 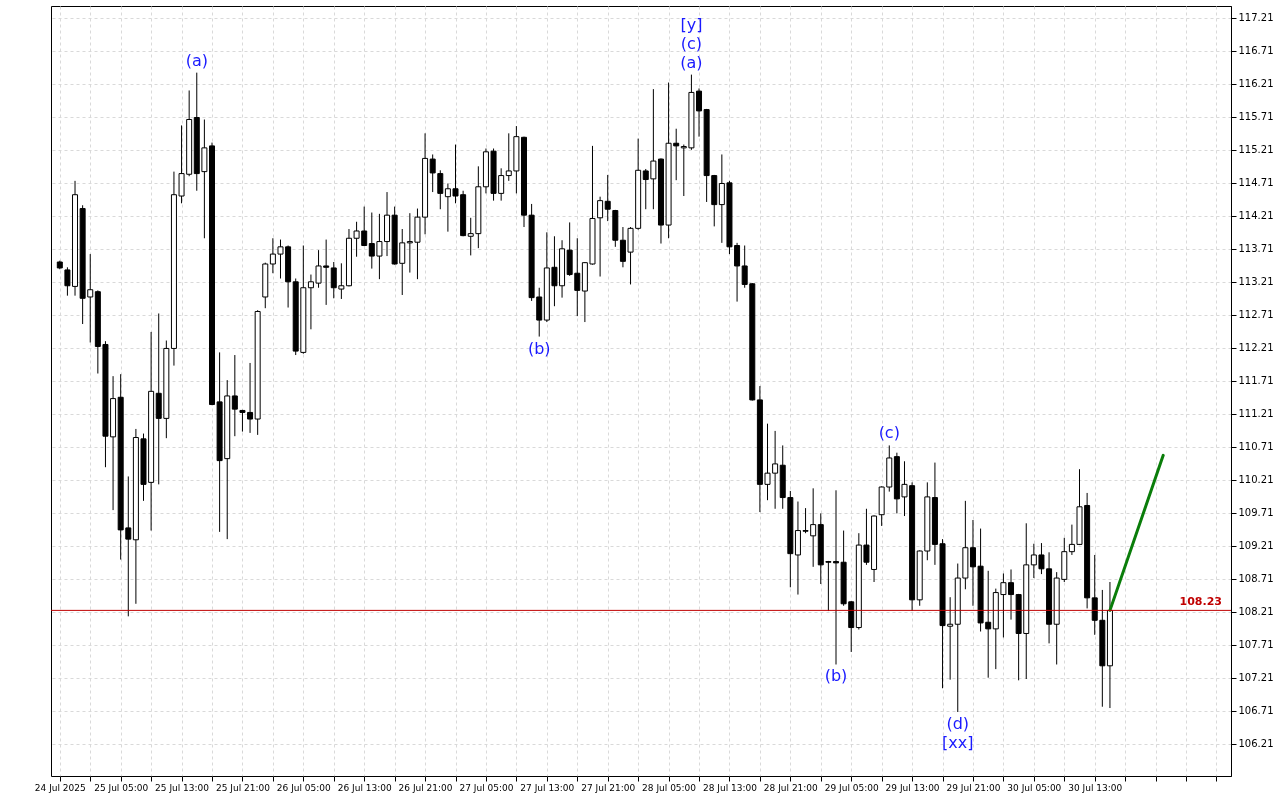 I want to click on y-tick-label: 108.71, so click(x=1256, y=579).